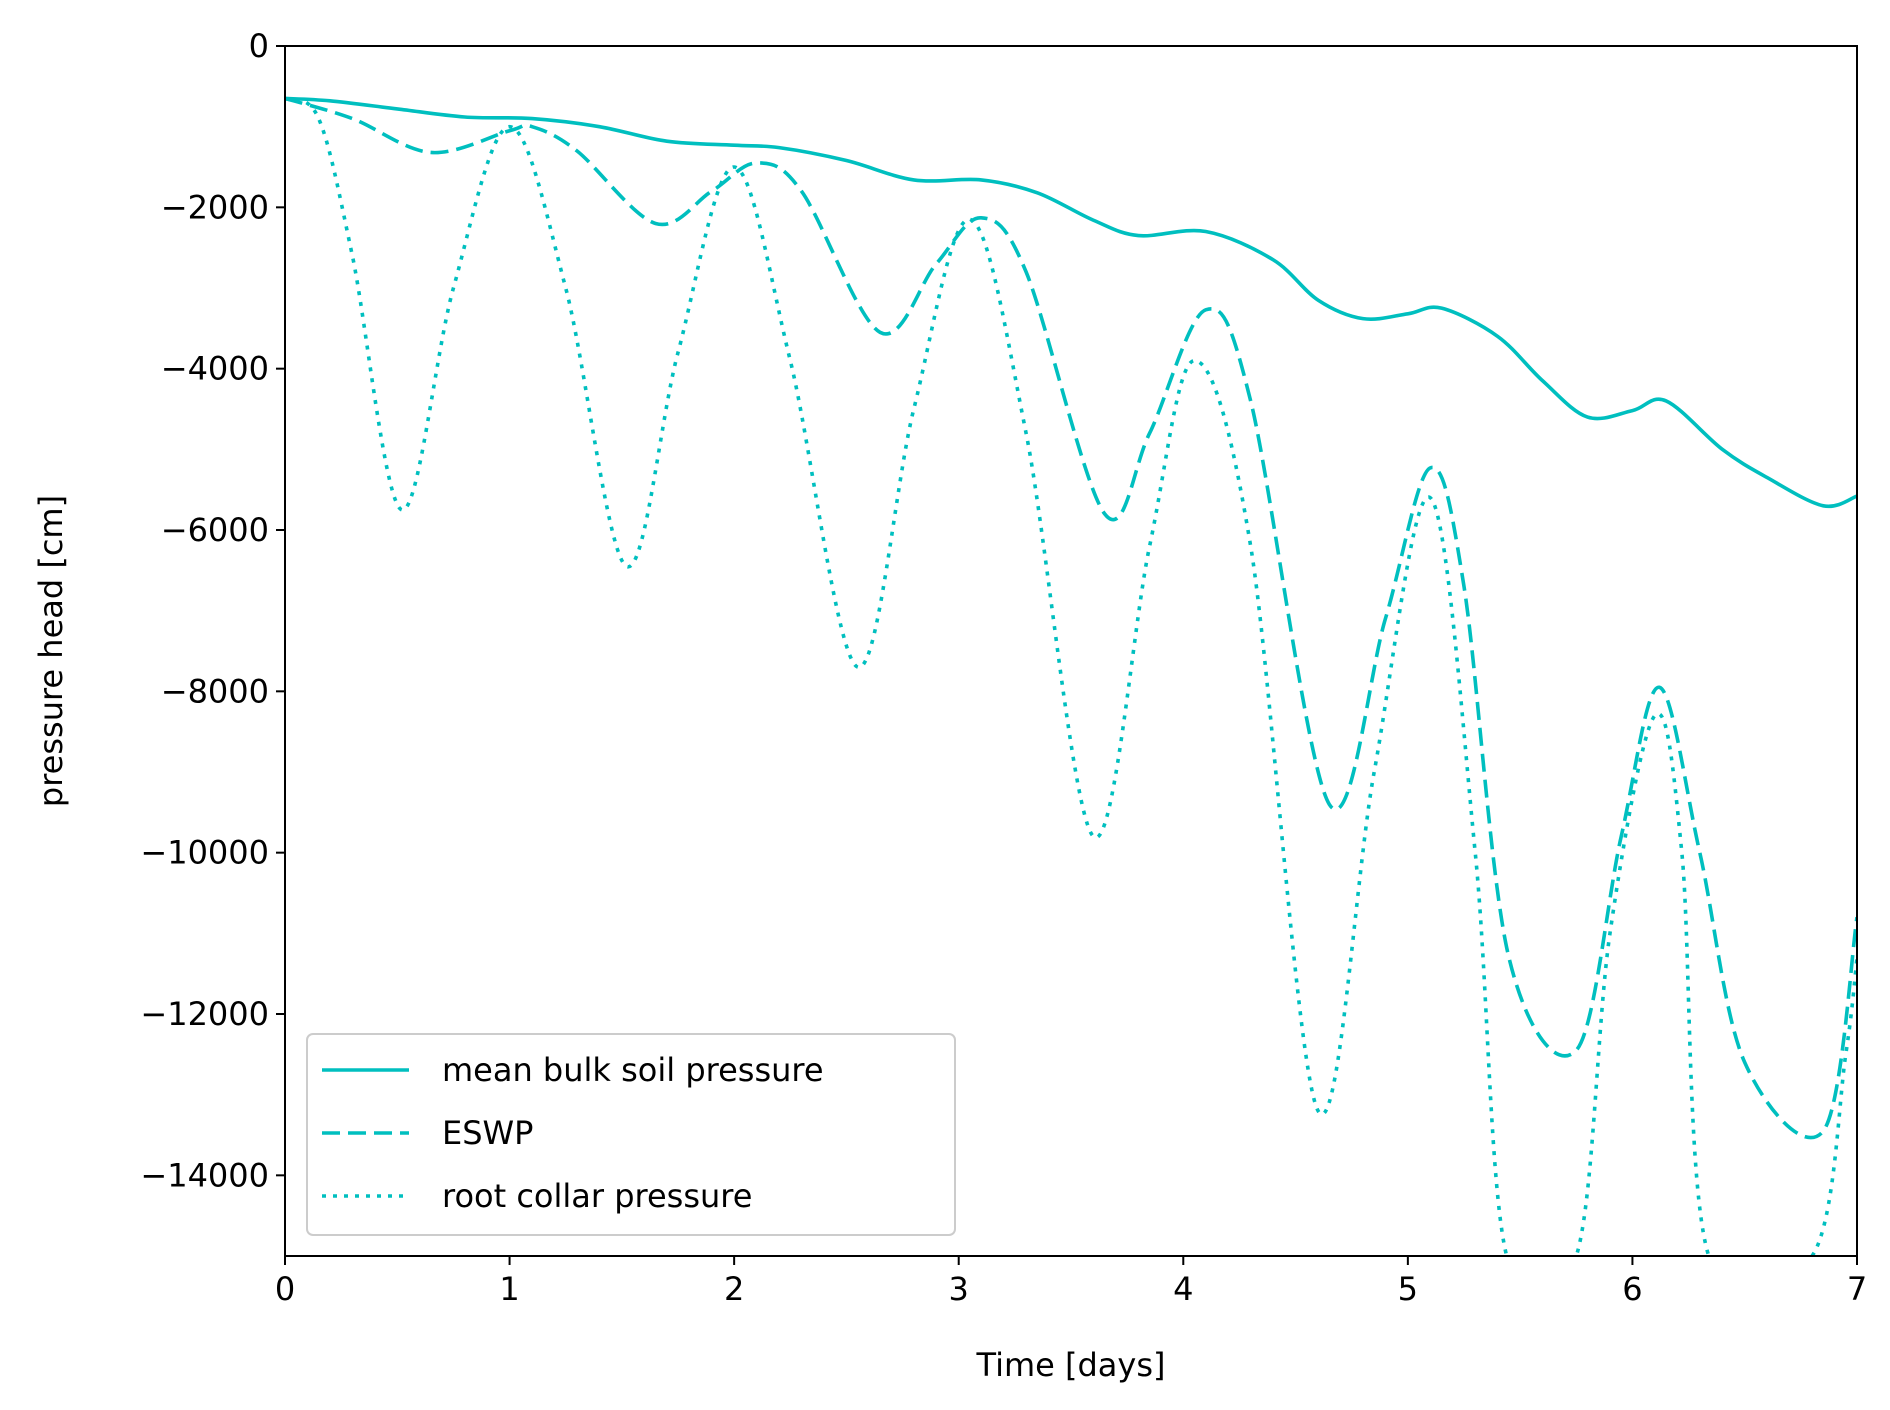 The image size is (1890, 1410). Describe the element at coordinates (204, 1014) in the screenshot. I see `y-tick-label: −12000` at that location.